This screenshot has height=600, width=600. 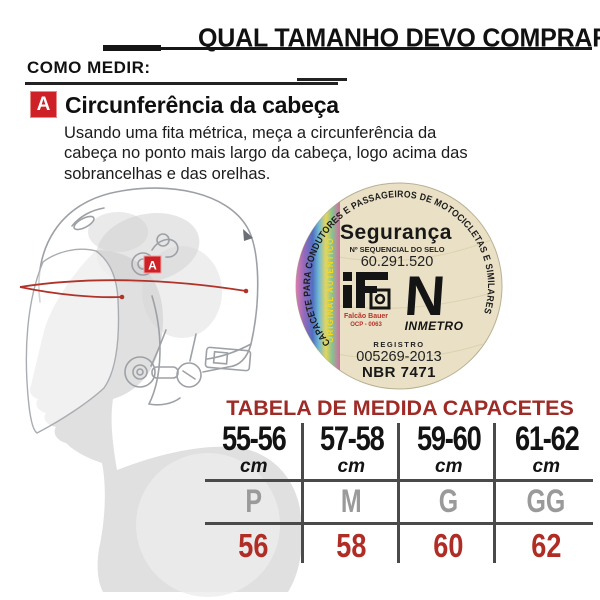 I want to click on size-letter-cell: P, so click(x=254, y=502).